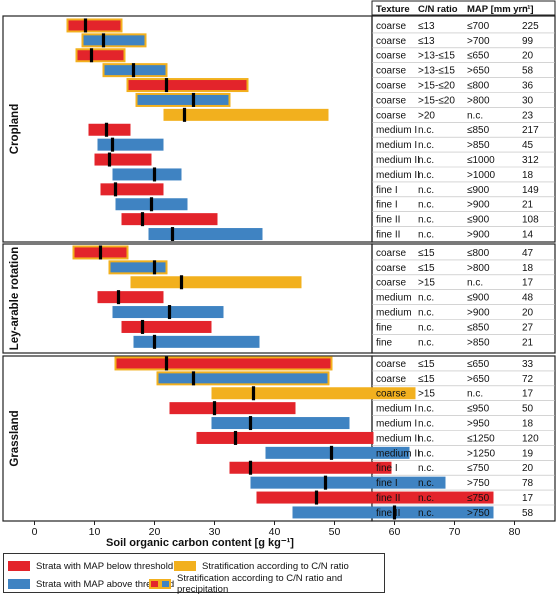 Image resolution: width=558 pixels, height=600 pixels. What do you see at coordinates (19, 566) in the screenshot?
I see `legend-swatch-below` at bounding box center [19, 566].